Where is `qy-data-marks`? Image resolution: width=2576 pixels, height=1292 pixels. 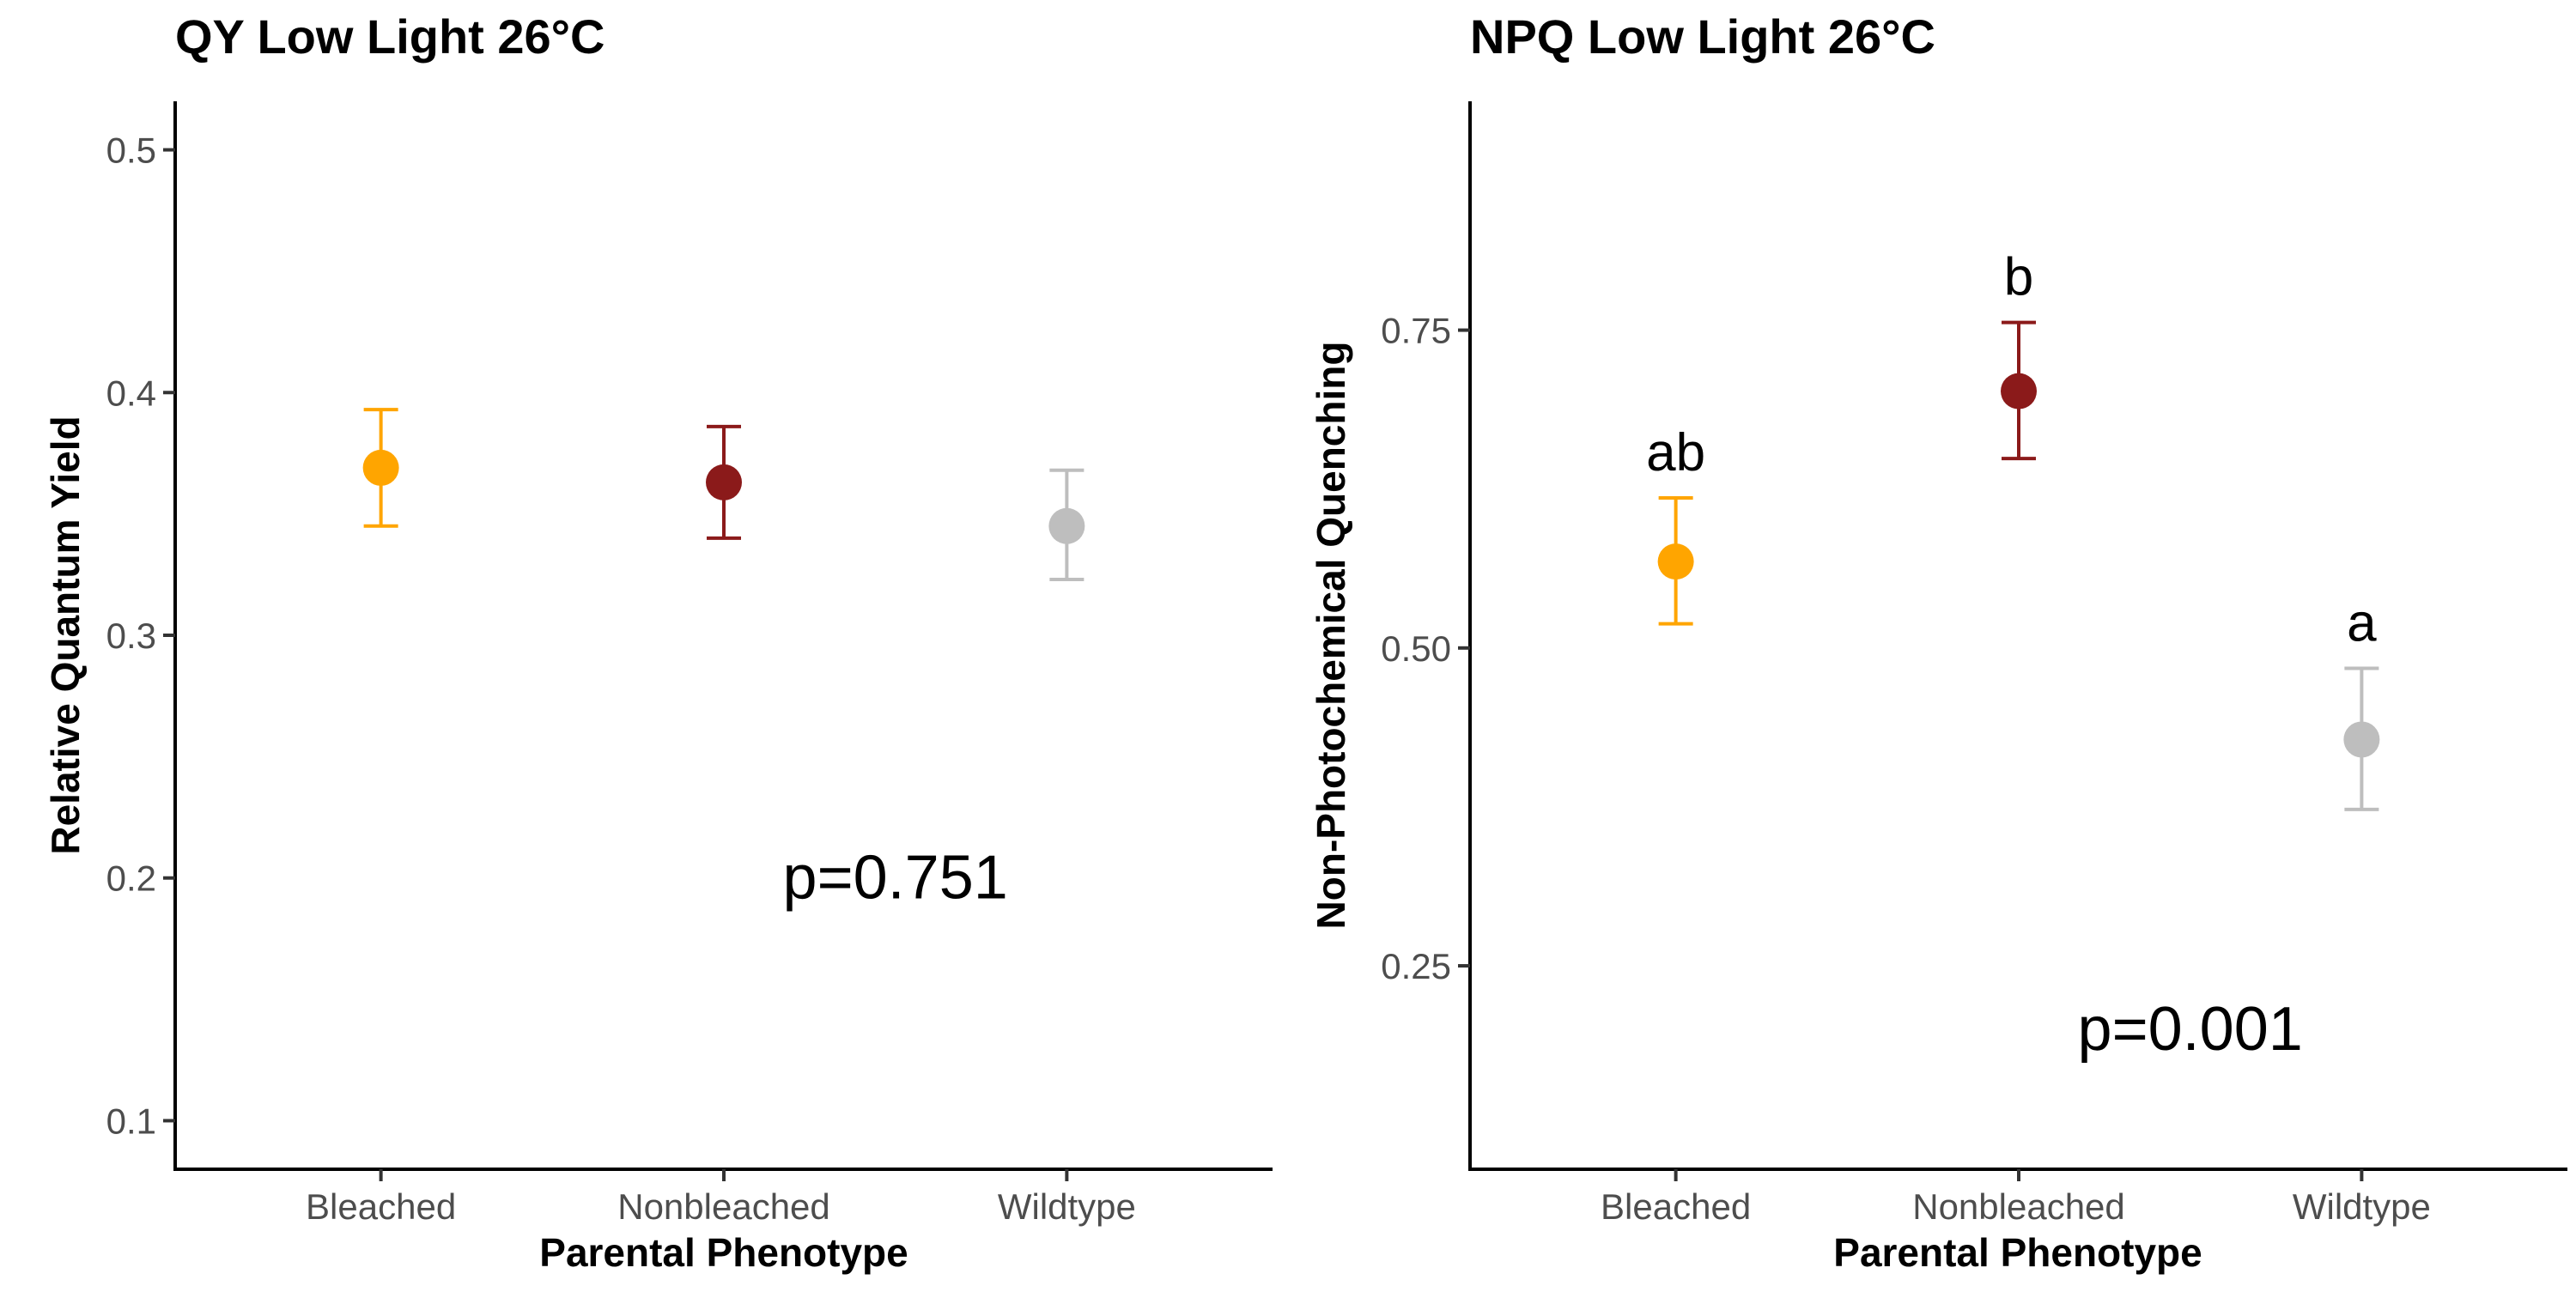 qy-data-marks is located at coordinates (724, 494).